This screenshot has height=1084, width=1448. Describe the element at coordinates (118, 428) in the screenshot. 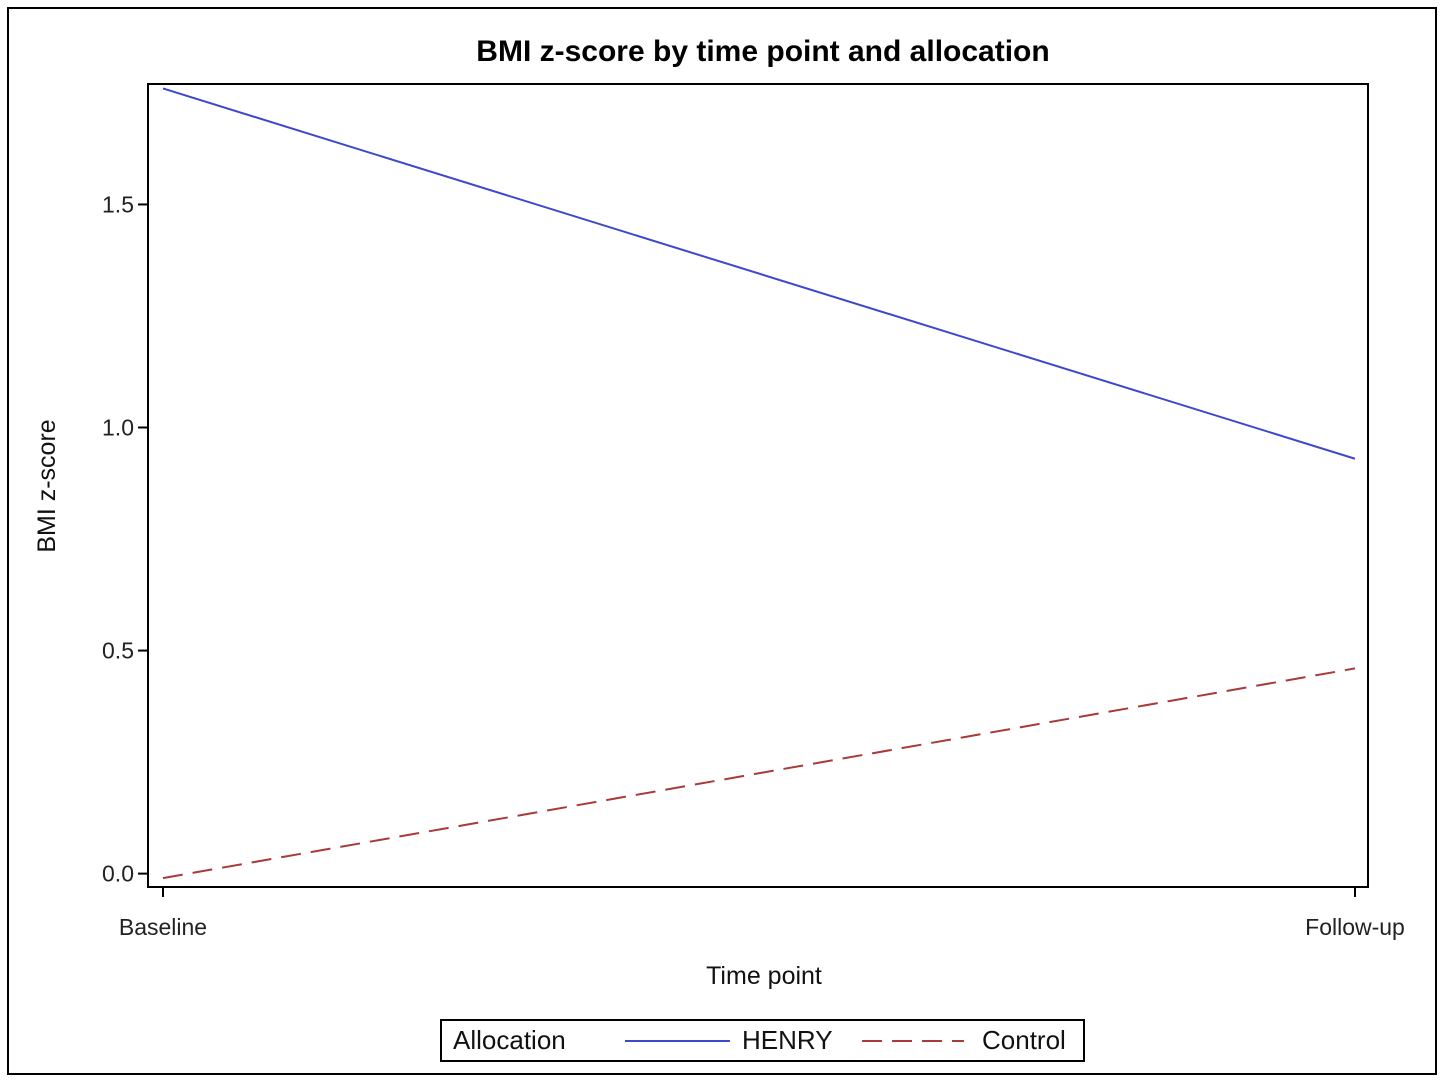

I see `y-tick-label: 1.0` at that location.